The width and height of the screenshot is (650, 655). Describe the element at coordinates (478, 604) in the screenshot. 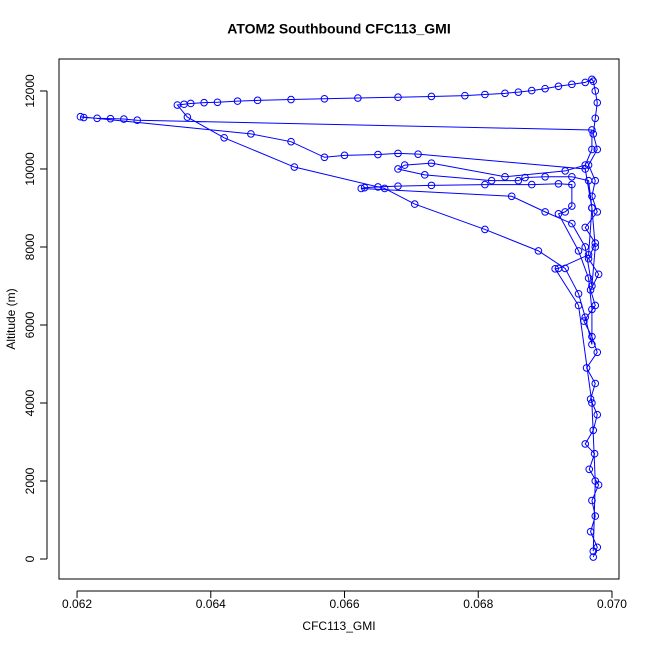

I see `x-tick-label: 0.068` at that location.